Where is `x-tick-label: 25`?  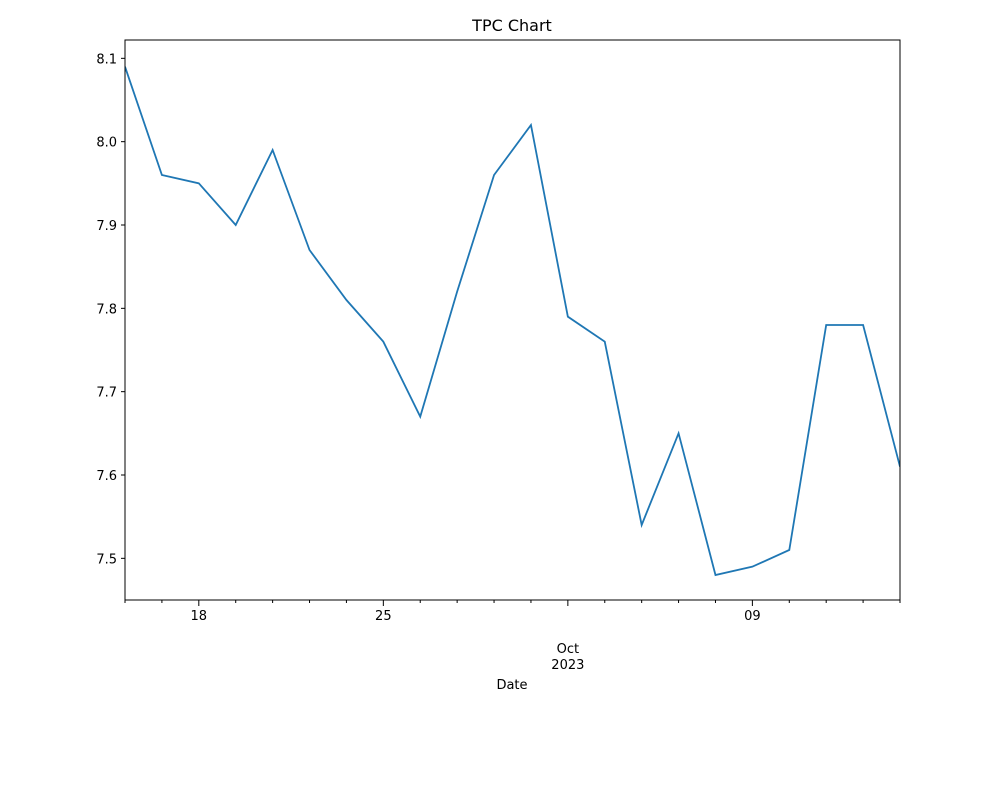 x-tick-label: 25 is located at coordinates (383, 616).